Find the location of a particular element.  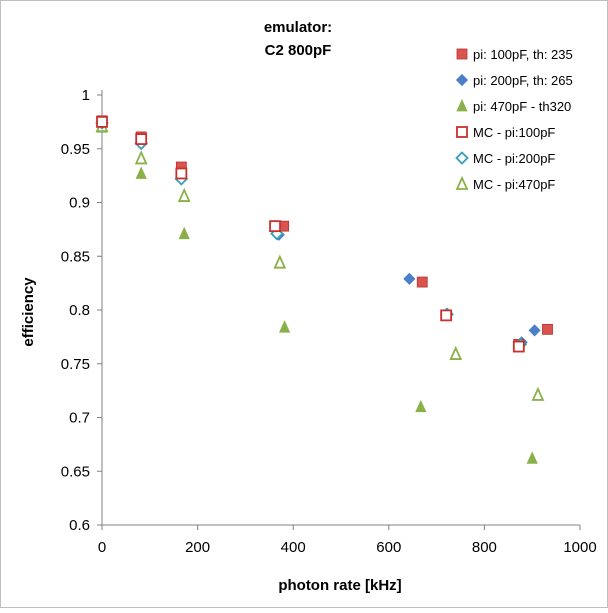

legend-label: pi: 100pF, th: 235 is located at coordinates (523, 54).